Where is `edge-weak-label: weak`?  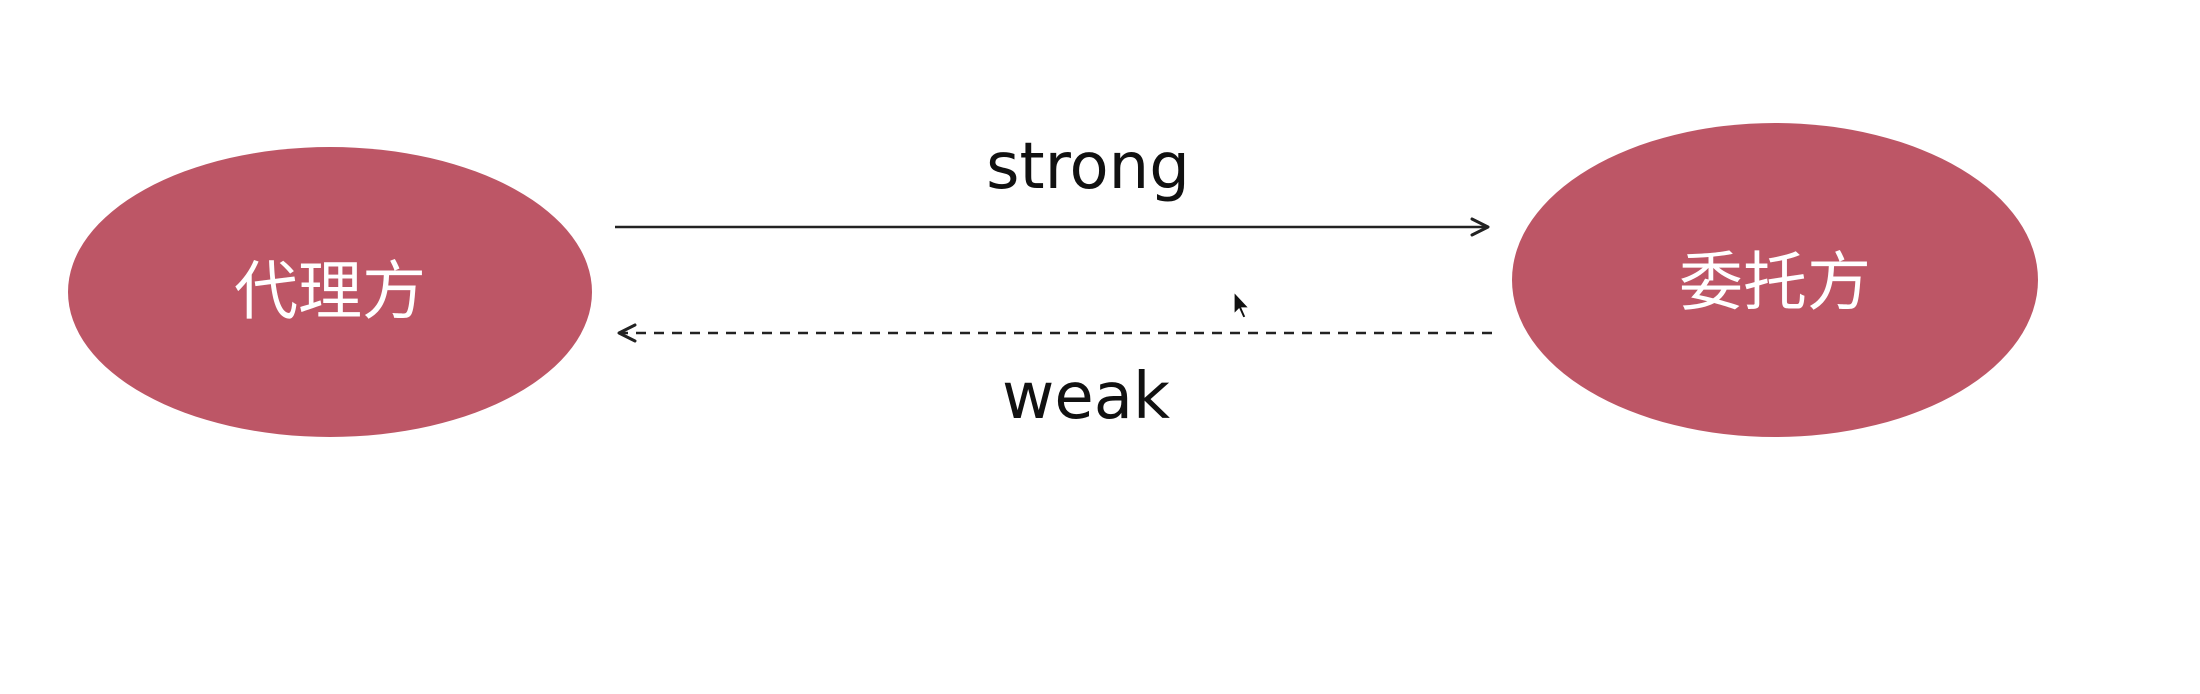
edge-weak-label: weak is located at coordinates (1086, 397).